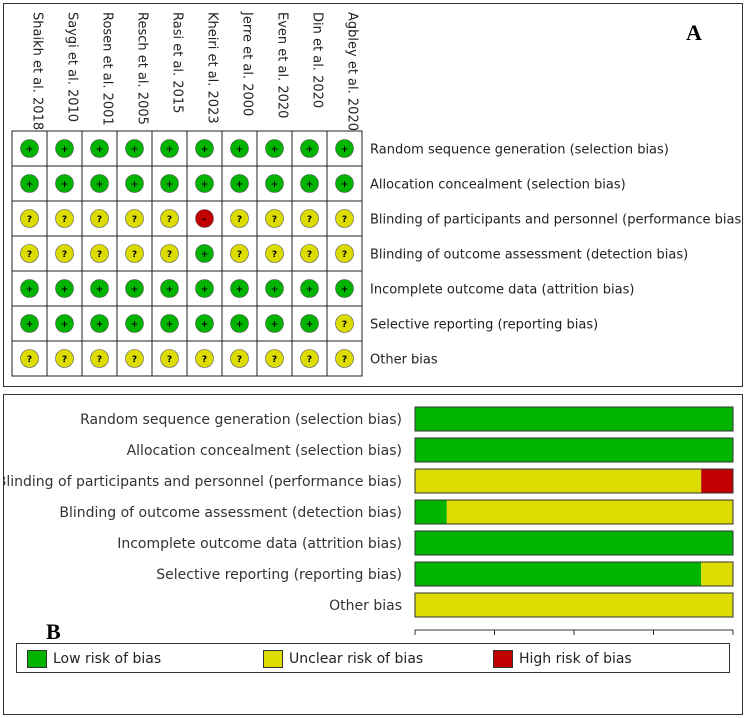 The image size is (746, 718). Describe the element at coordinates (142, 68) in the screenshot. I see `study-label: Resch et al. 2005` at that location.